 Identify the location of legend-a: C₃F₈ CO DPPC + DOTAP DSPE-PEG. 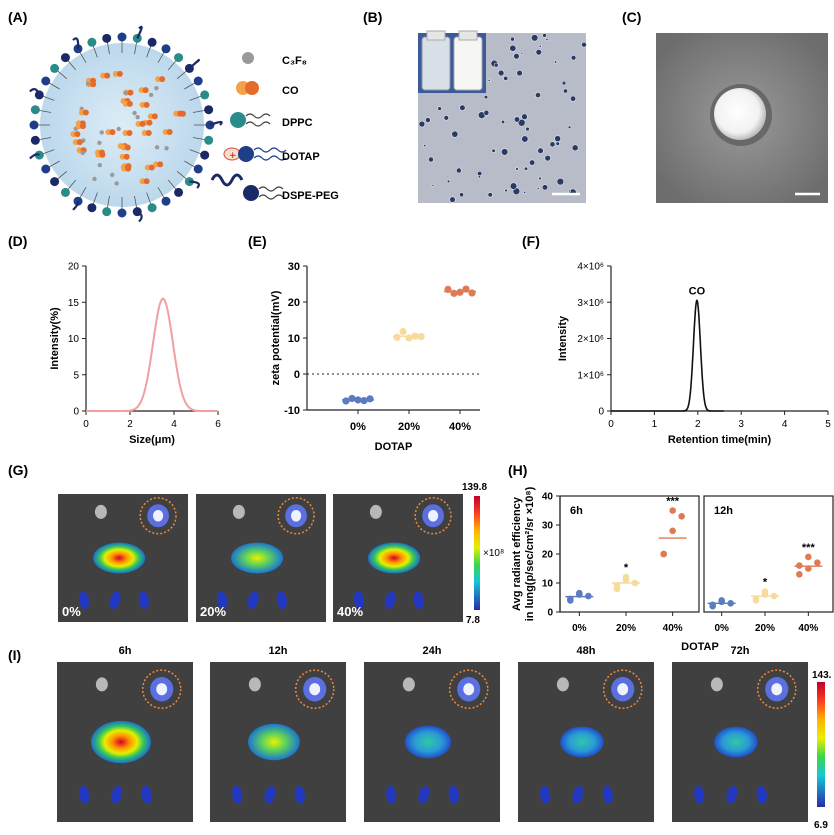
(274, 127).